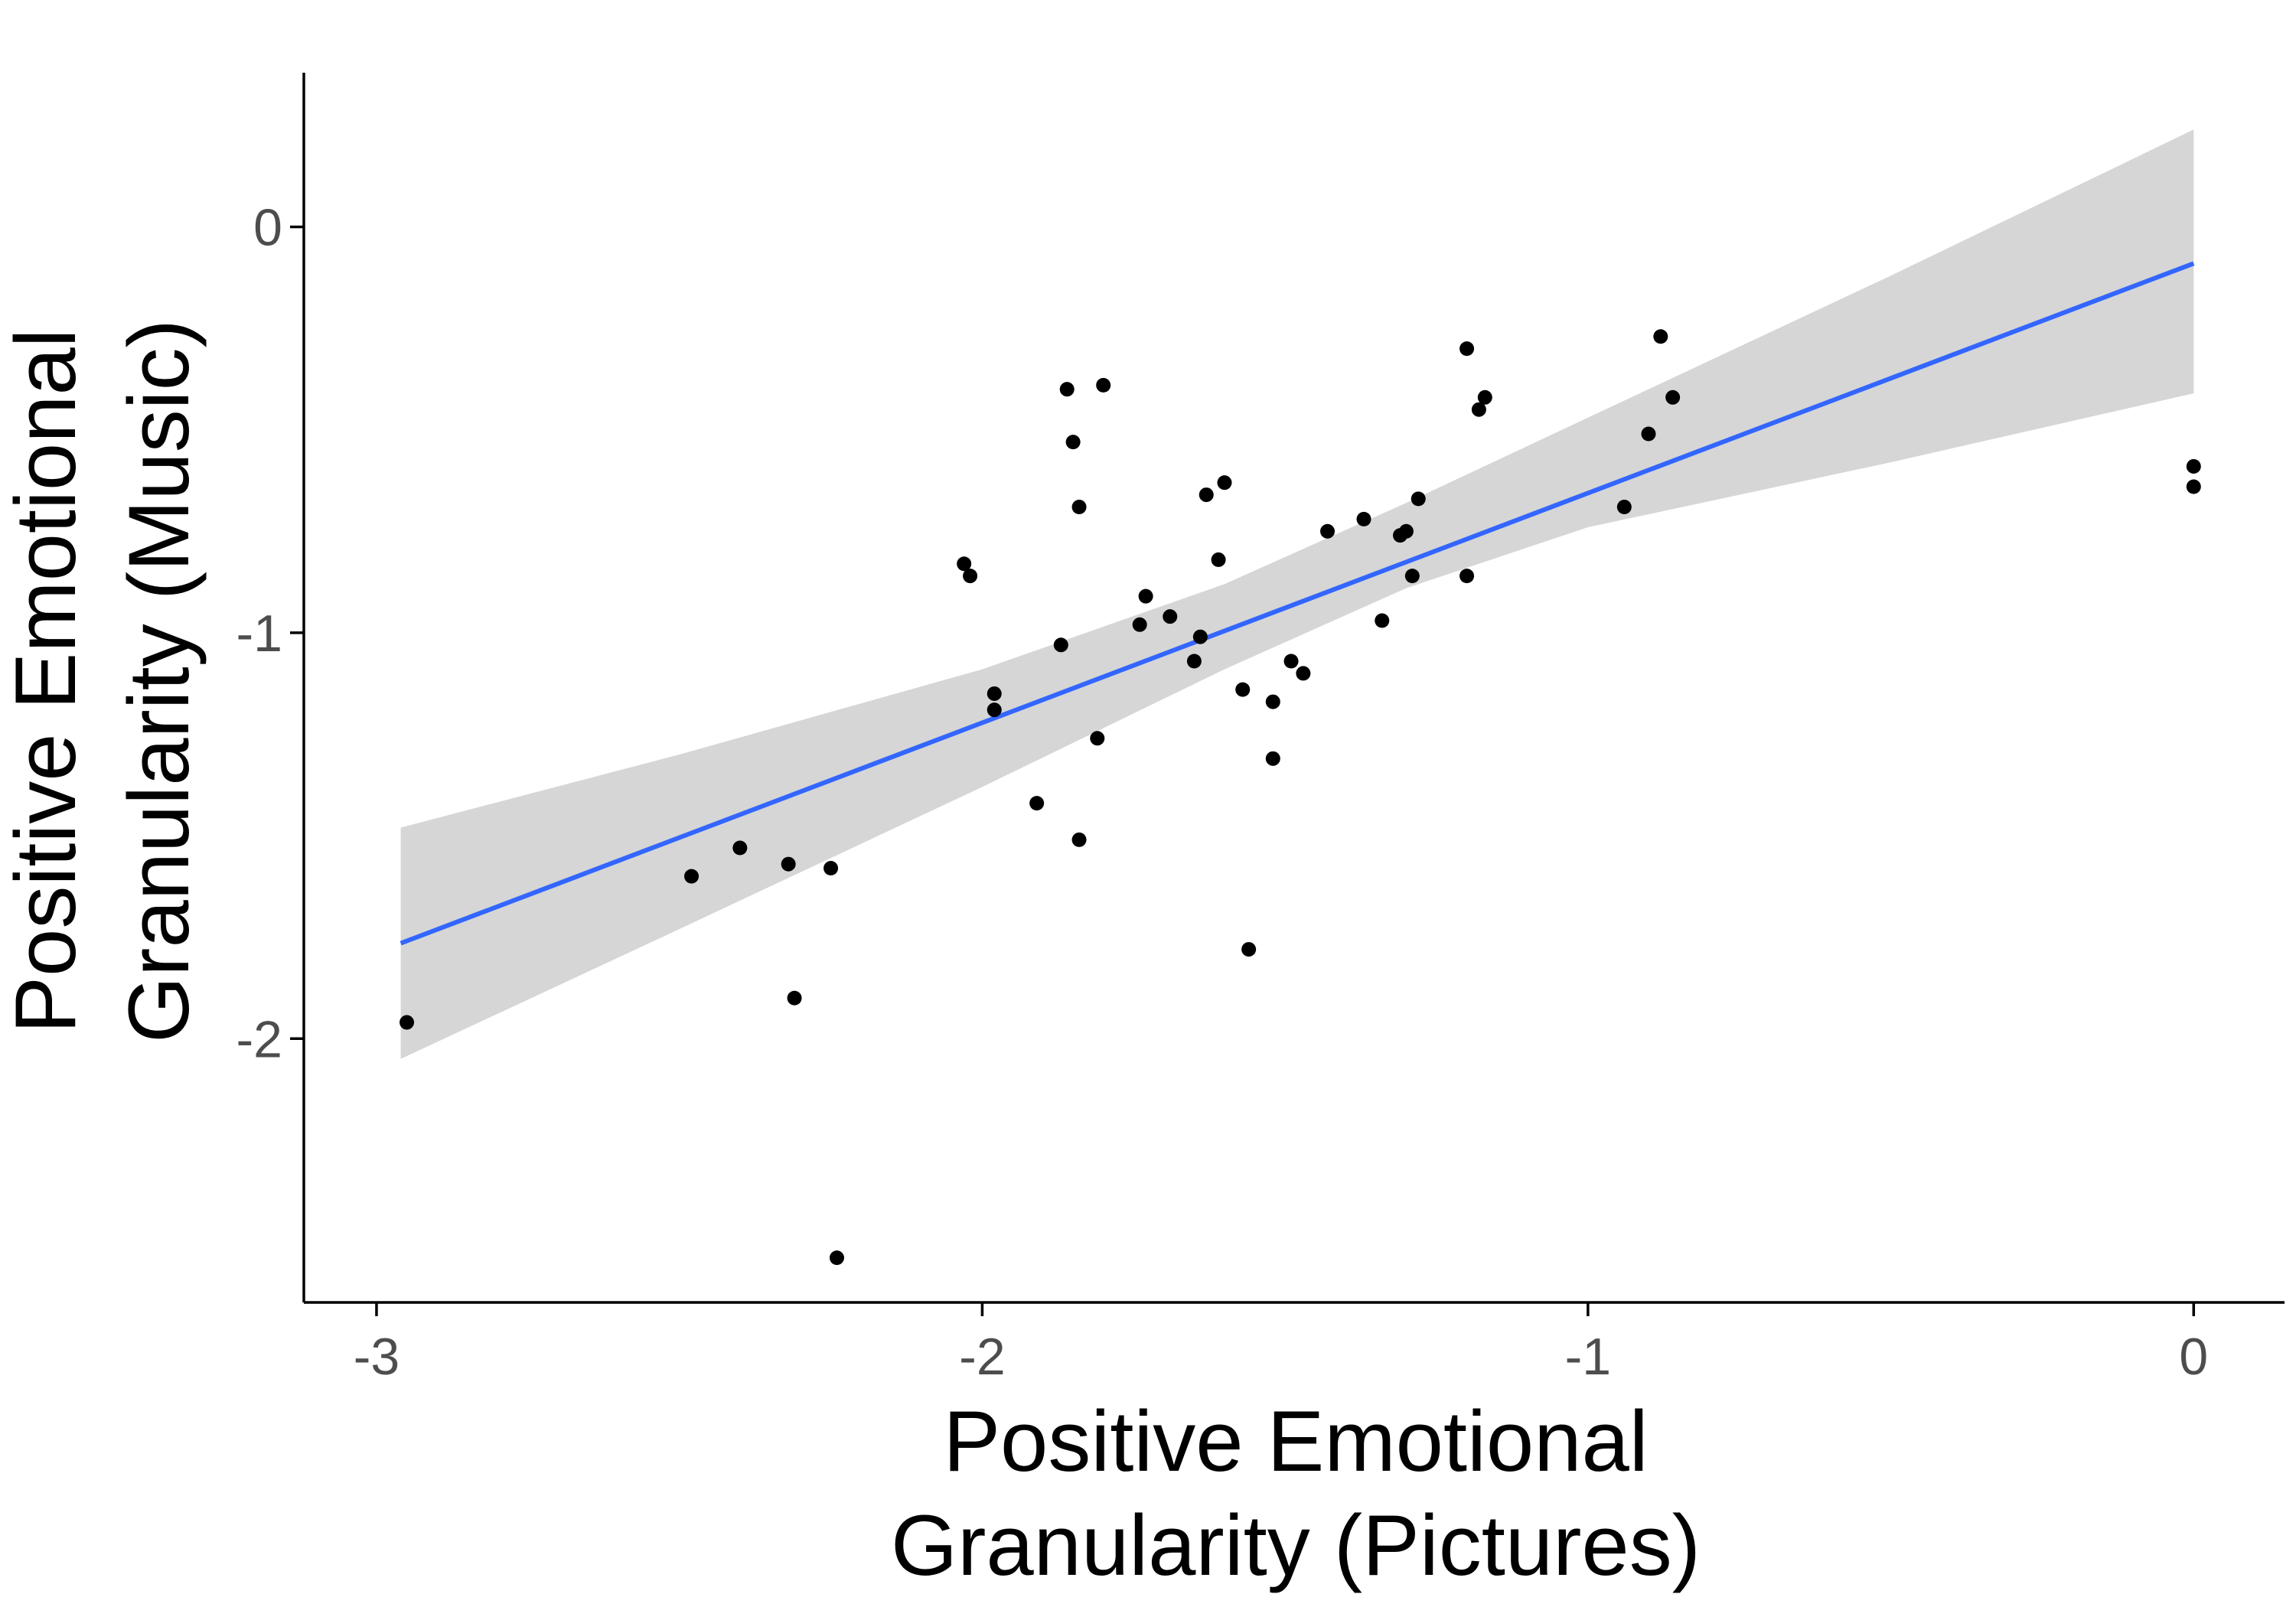 Image resolution: width=2296 pixels, height=1607 pixels. I want to click on y-axis-title-line-1: Positive Emotional, so click(46, 680).